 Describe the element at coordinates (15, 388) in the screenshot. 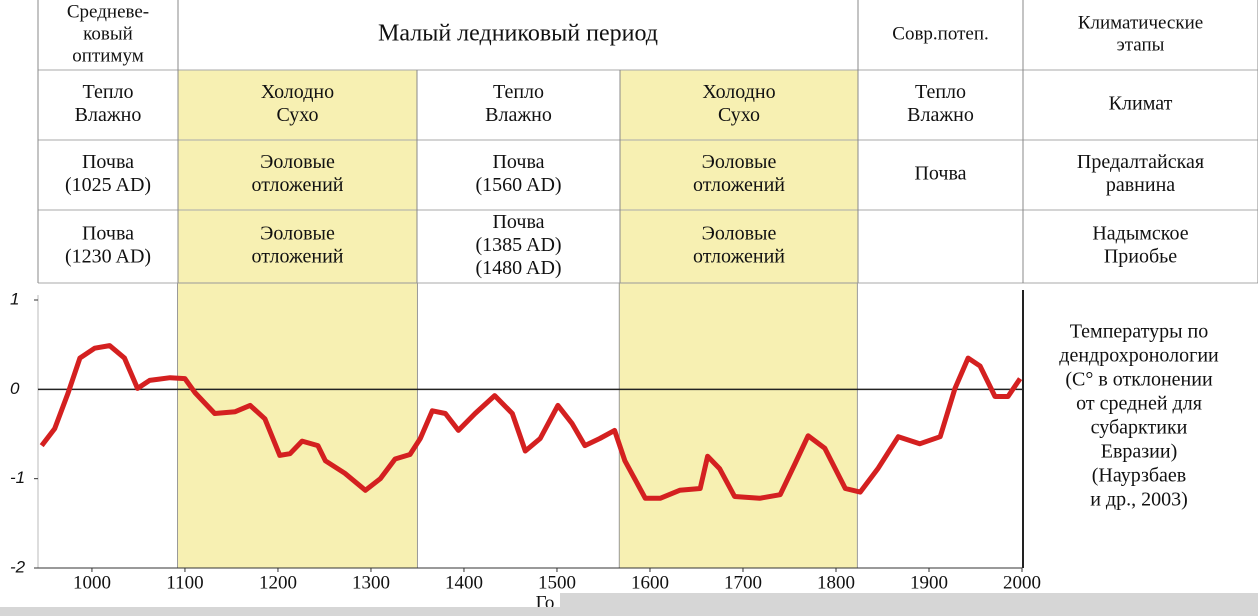

I see `y-tick-label: 0` at that location.